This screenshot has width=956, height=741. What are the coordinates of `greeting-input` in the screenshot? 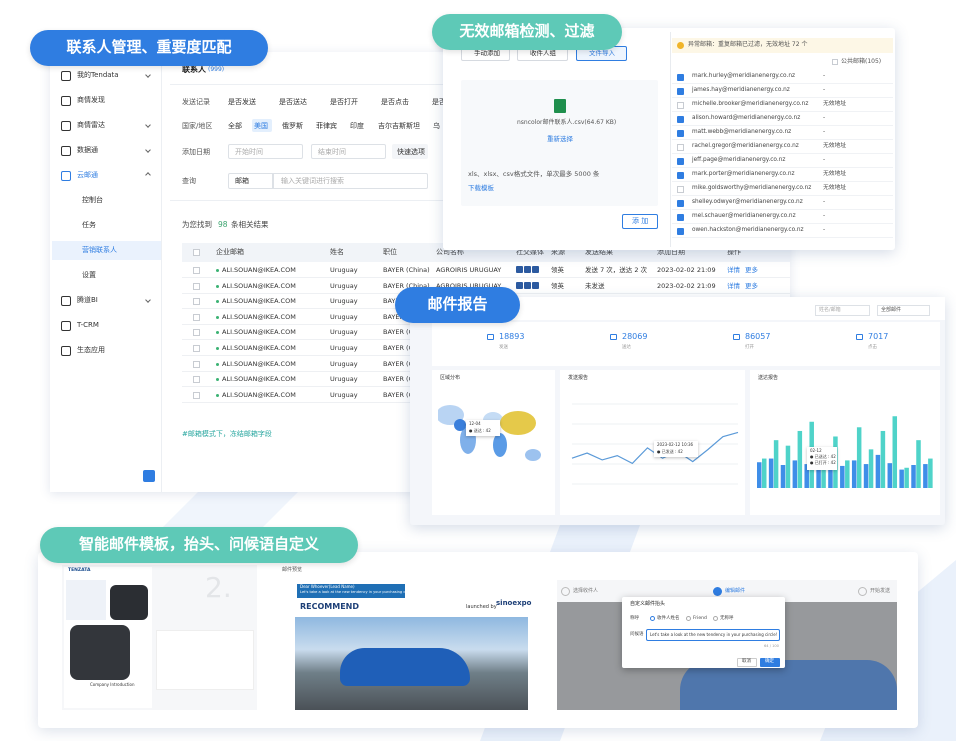 It's located at (713, 635).